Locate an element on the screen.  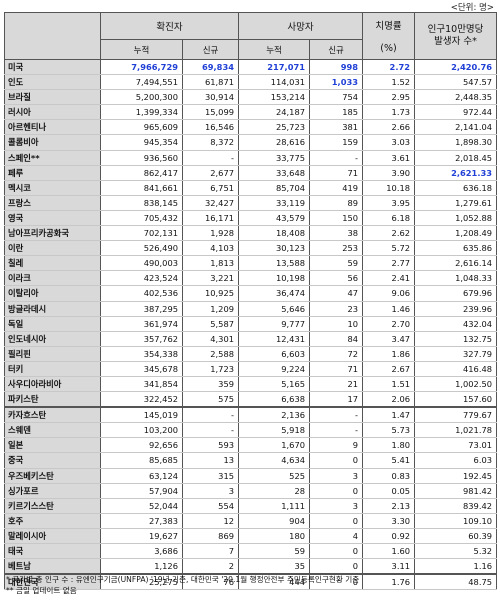
per100k-cell: 981.42 is located at coordinates (456, 491).